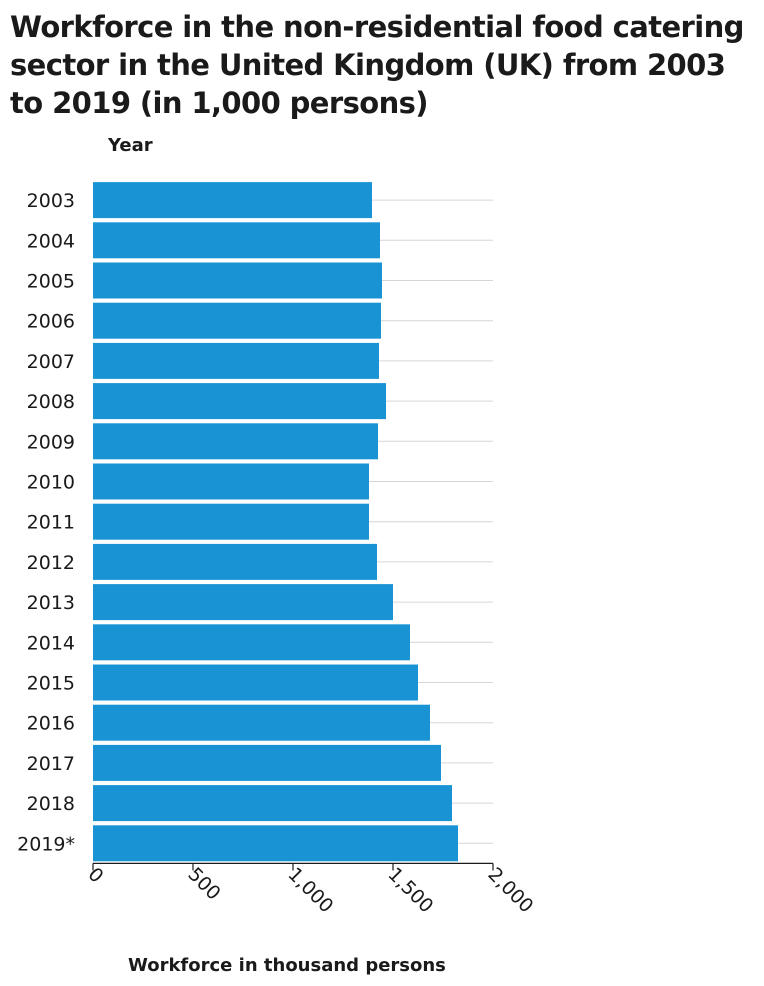 Image resolution: width=764 pixels, height=986 pixels. Describe the element at coordinates (232, 200) in the screenshot. I see `bar-2003` at that location.